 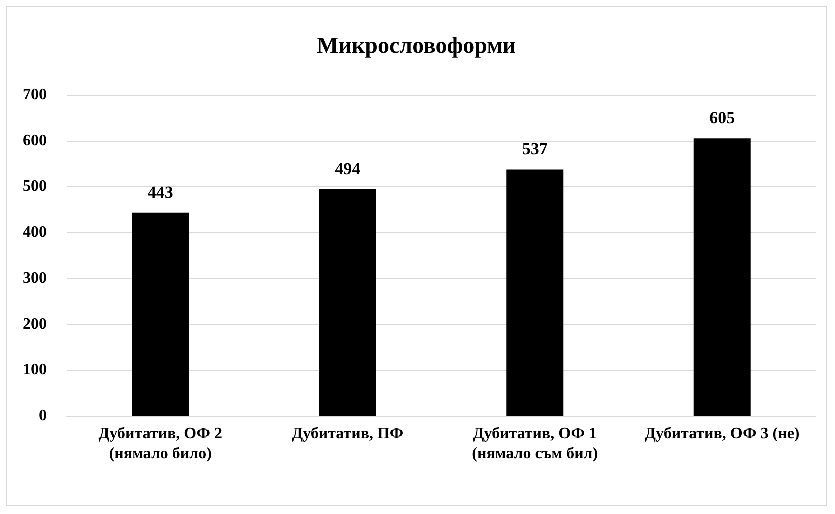 What do you see at coordinates (348, 434) in the screenshot?
I see `x-tick-label: Дубитатив, ПФ` at bounding box center [348, 434].